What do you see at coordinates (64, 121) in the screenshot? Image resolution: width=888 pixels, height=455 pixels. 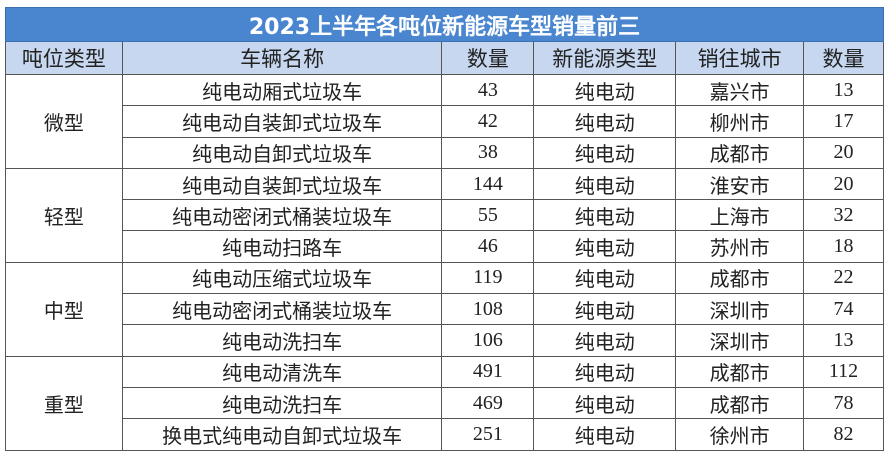 I see `tonnage-type-cell: 微型` at bounding box center [64, 121].